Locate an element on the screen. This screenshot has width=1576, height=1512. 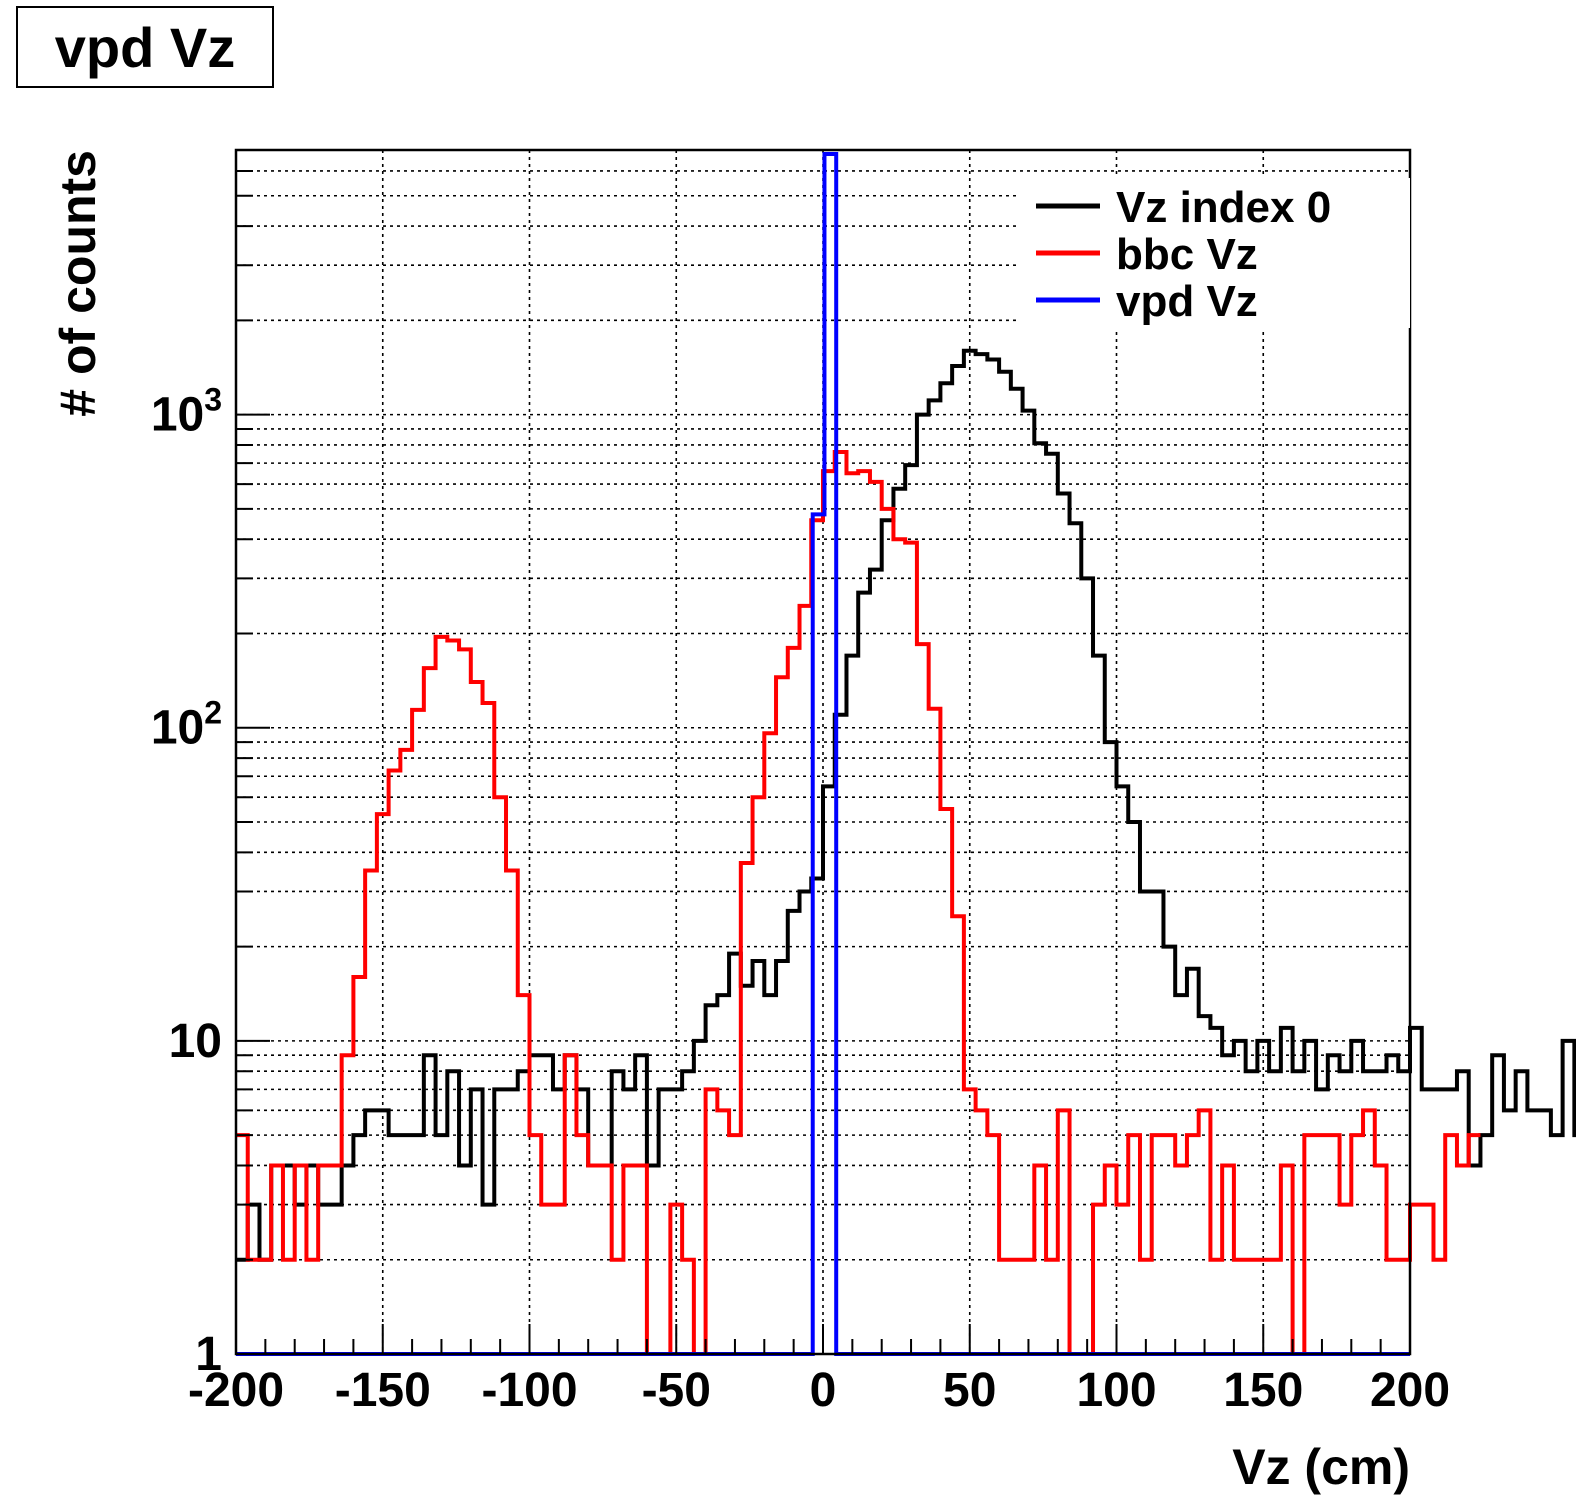
y-axis-title: # of counts is located at coordinates (78, 283).